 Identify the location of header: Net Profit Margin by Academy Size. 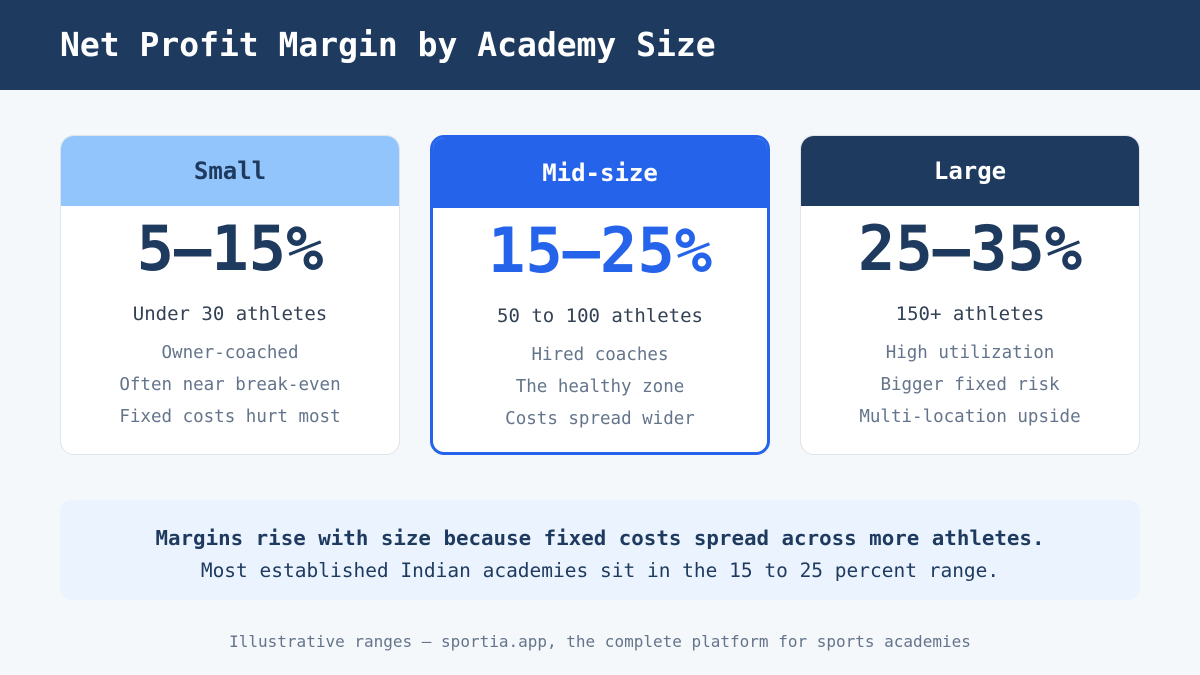
(600, 45).